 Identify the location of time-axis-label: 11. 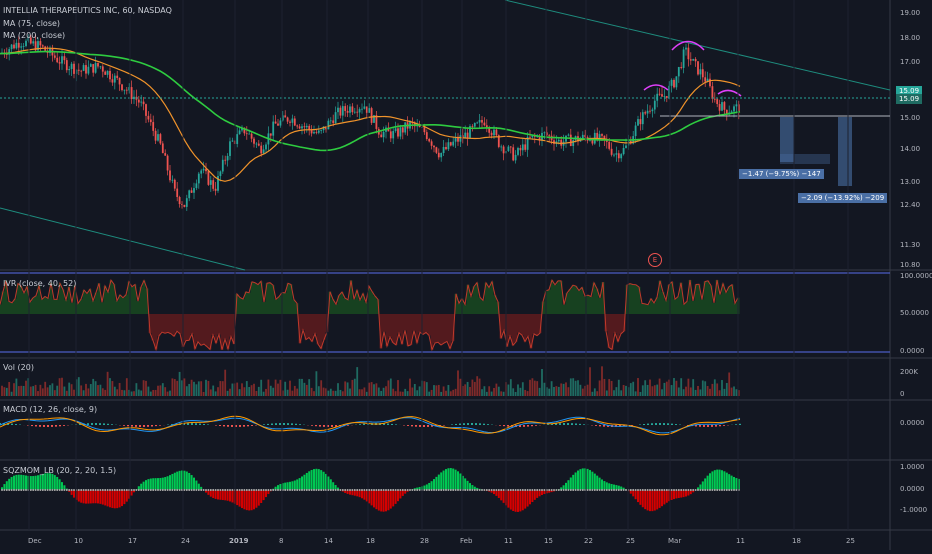
(740, 541).